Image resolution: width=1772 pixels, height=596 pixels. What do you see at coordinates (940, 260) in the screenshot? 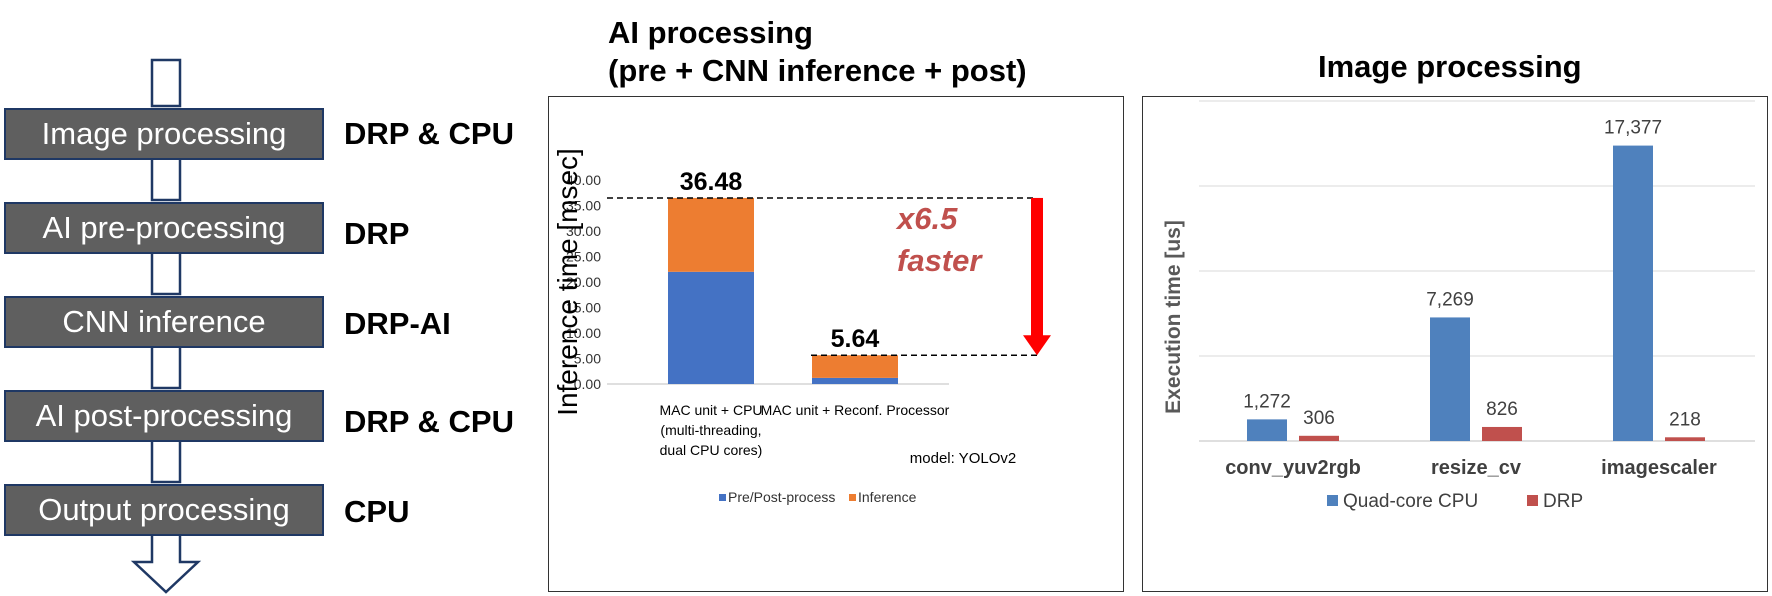
I see `speedup-annotation: faster` at bounding box center [940, 260].